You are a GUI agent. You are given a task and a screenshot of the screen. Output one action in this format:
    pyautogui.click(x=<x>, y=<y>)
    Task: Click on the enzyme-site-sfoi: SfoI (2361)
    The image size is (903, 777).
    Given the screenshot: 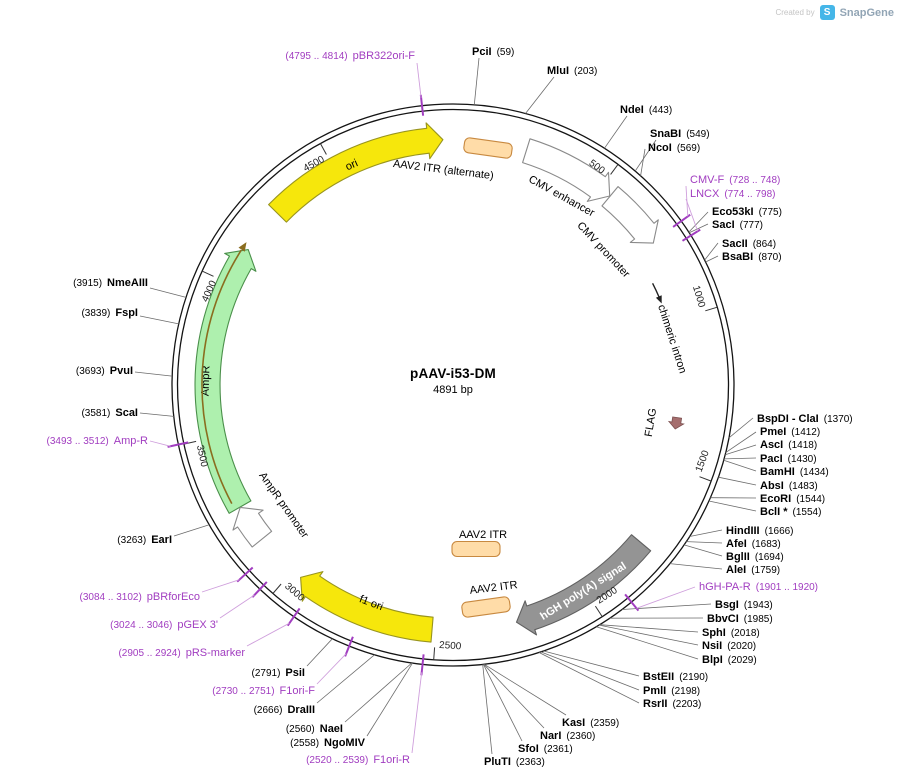 What is the action you would take?
    pyautogui.click(x=528, y=709)
    